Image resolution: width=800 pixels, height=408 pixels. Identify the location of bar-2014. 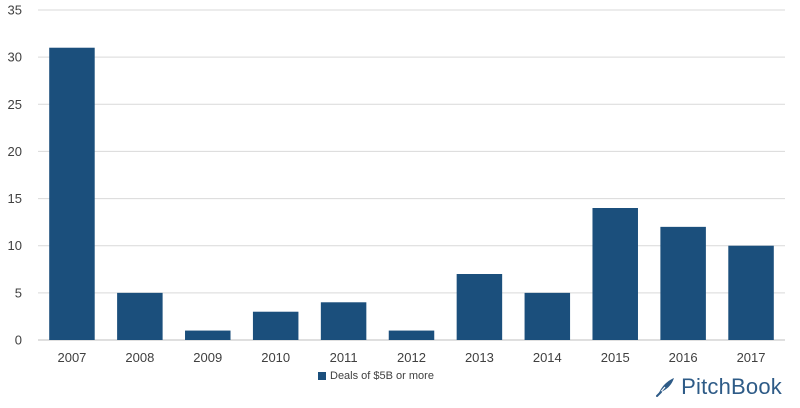
(547, 316).